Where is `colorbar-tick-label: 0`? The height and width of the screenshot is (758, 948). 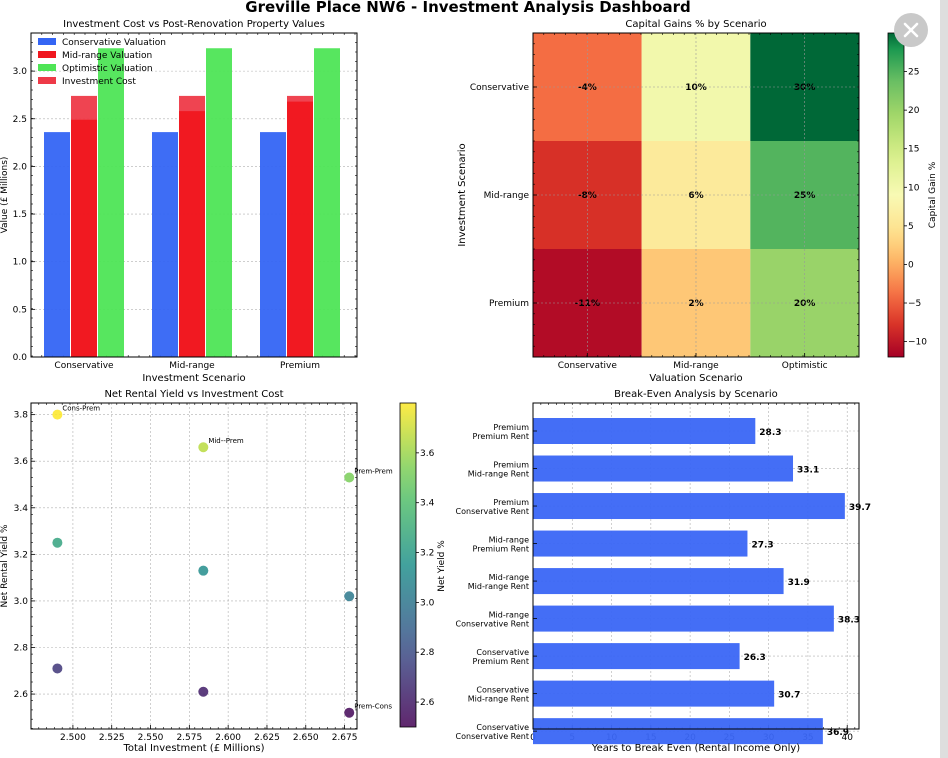 colorbar-tick-label: 0 is located at coordinates (911, 265).